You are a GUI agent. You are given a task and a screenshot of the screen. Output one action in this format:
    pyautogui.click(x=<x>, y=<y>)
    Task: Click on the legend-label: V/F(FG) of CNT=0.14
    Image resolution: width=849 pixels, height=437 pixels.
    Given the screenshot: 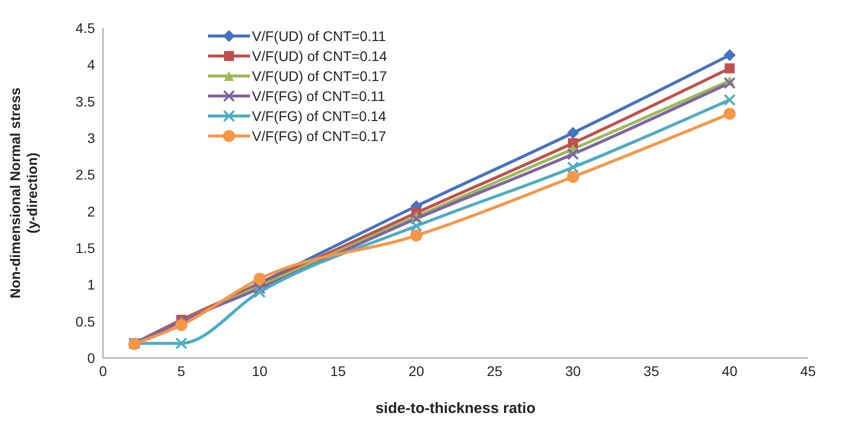 What is the action you would take?
    pyautogui.click(x=319, y=116)
    